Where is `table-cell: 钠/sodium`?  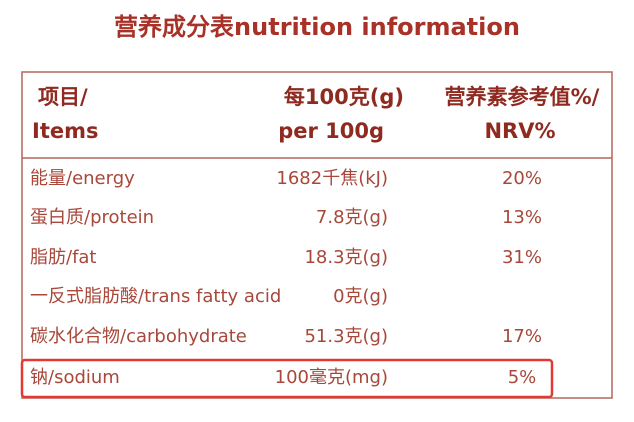 table-cell: 钠/sodium is located at coordinates (75, 377).